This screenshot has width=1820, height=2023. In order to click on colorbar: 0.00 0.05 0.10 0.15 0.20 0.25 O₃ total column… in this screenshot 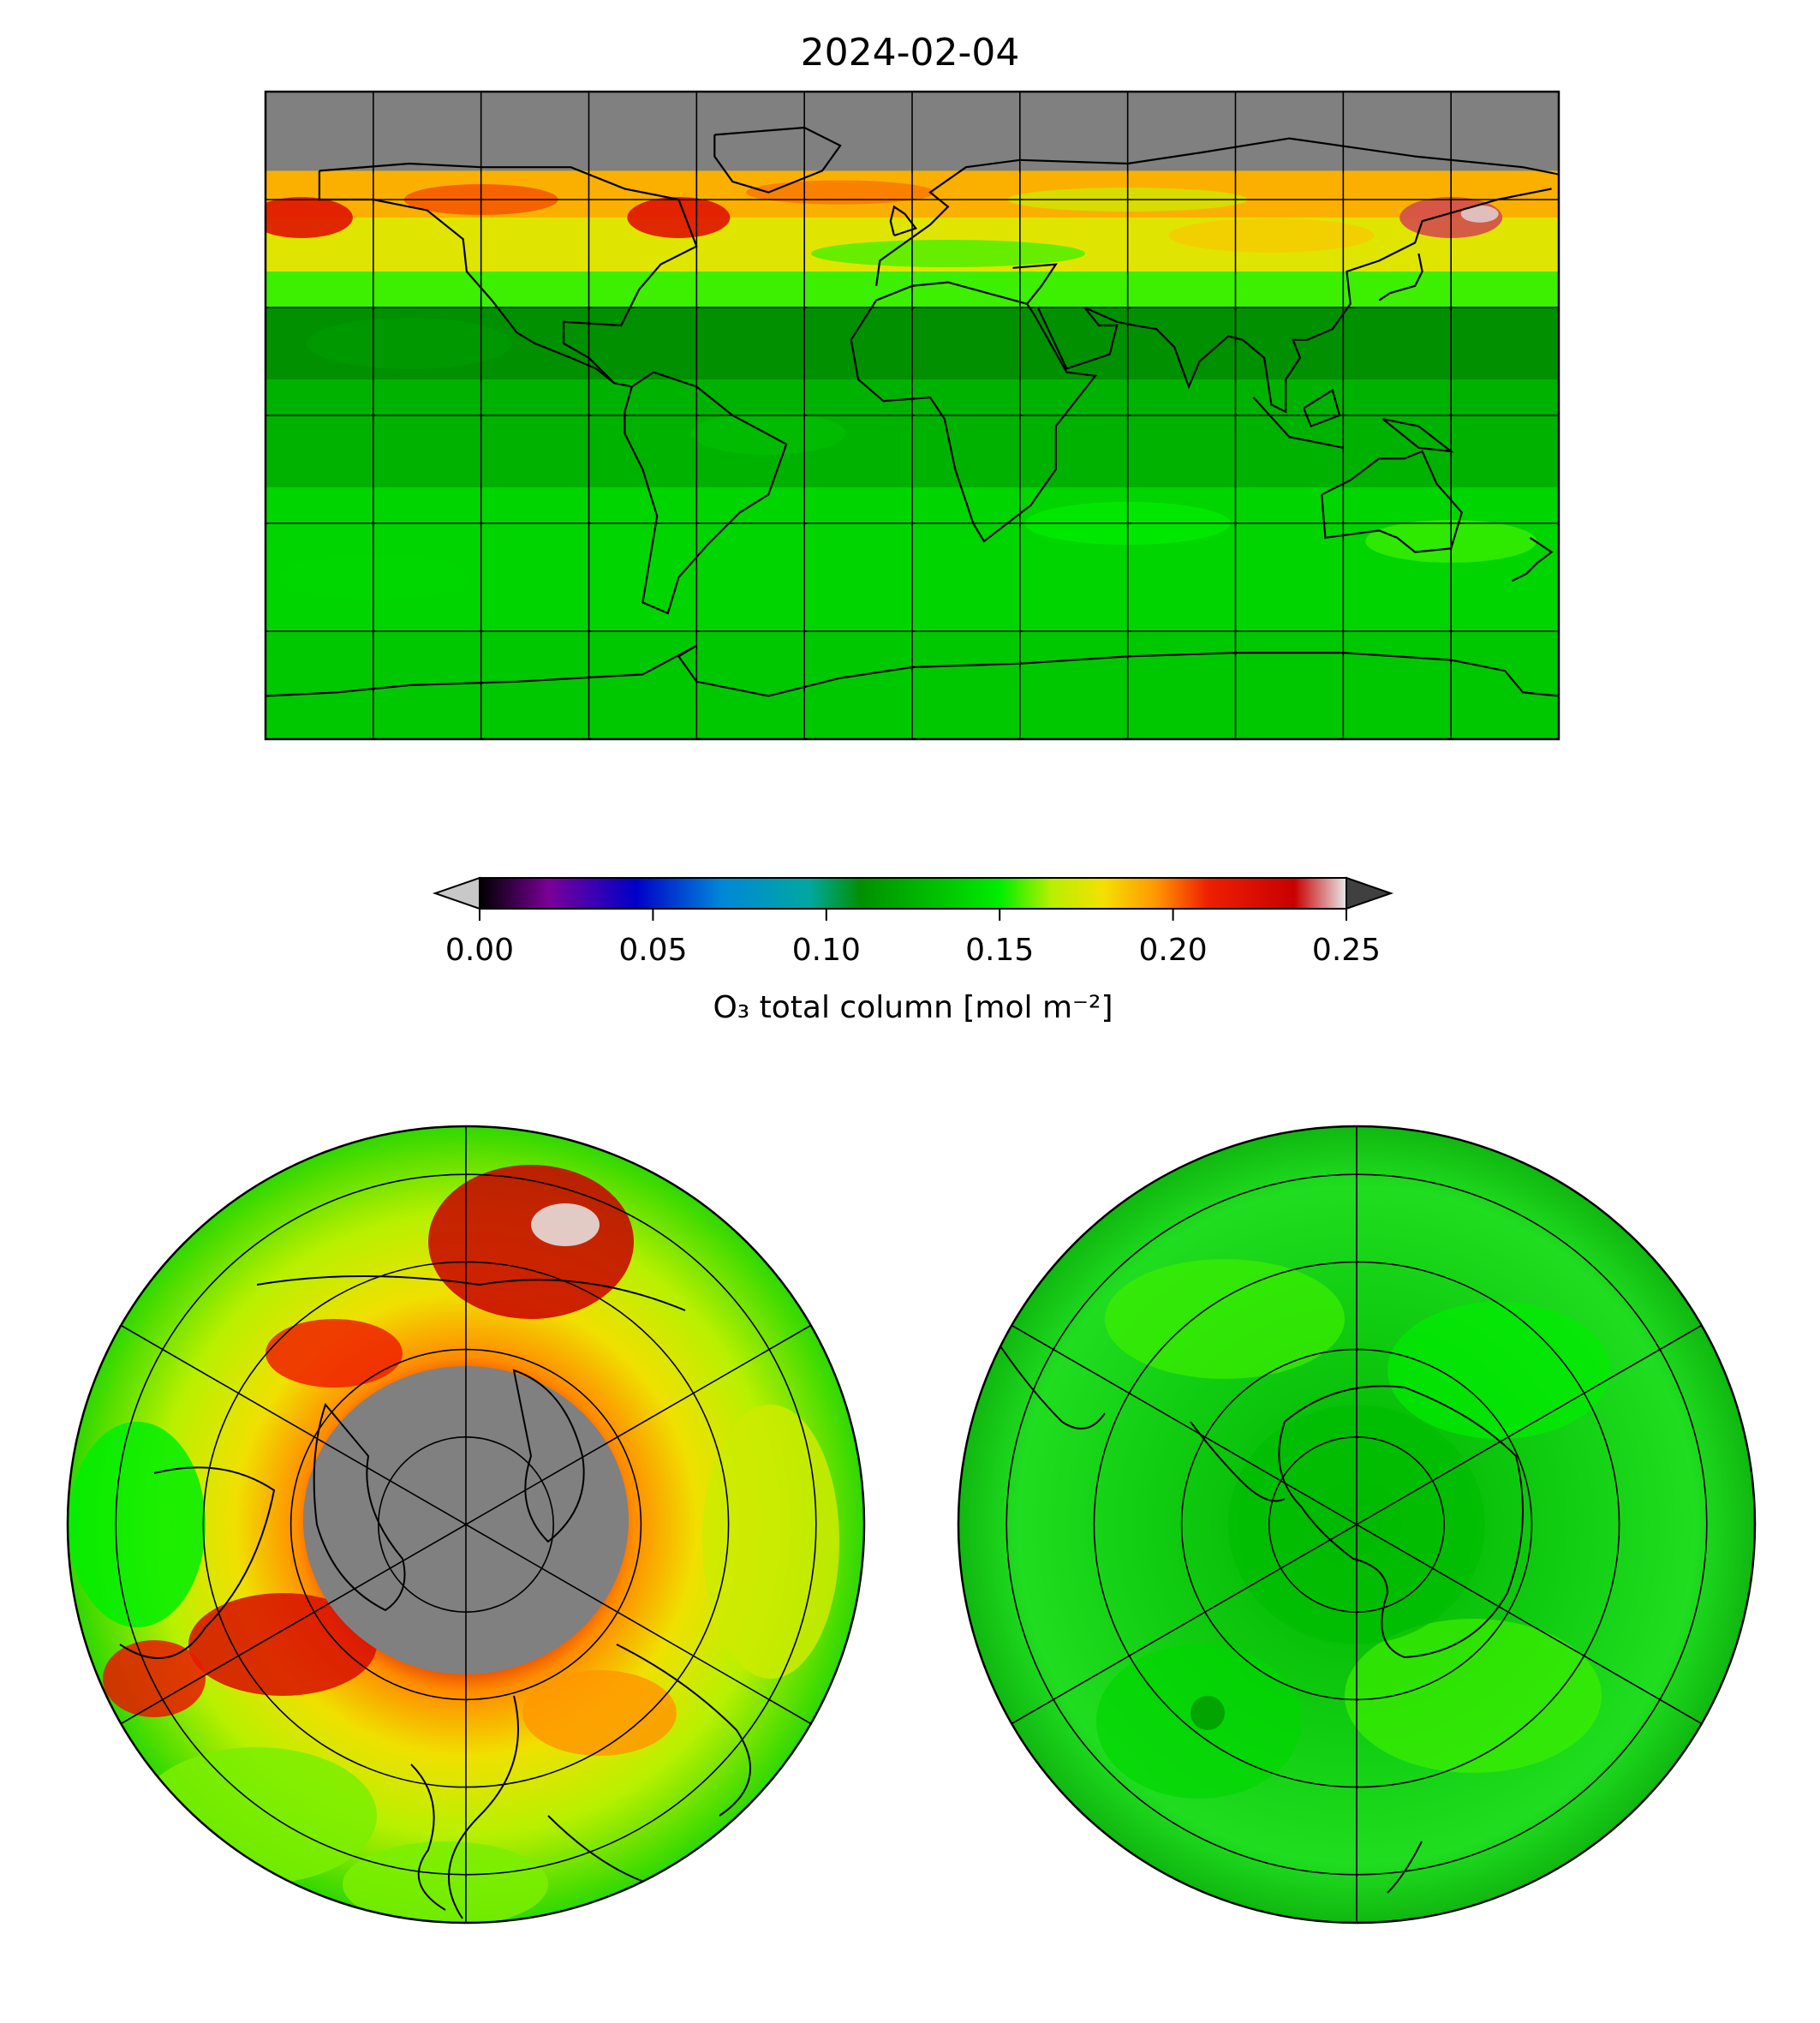, I will do `click(913, 950)`.